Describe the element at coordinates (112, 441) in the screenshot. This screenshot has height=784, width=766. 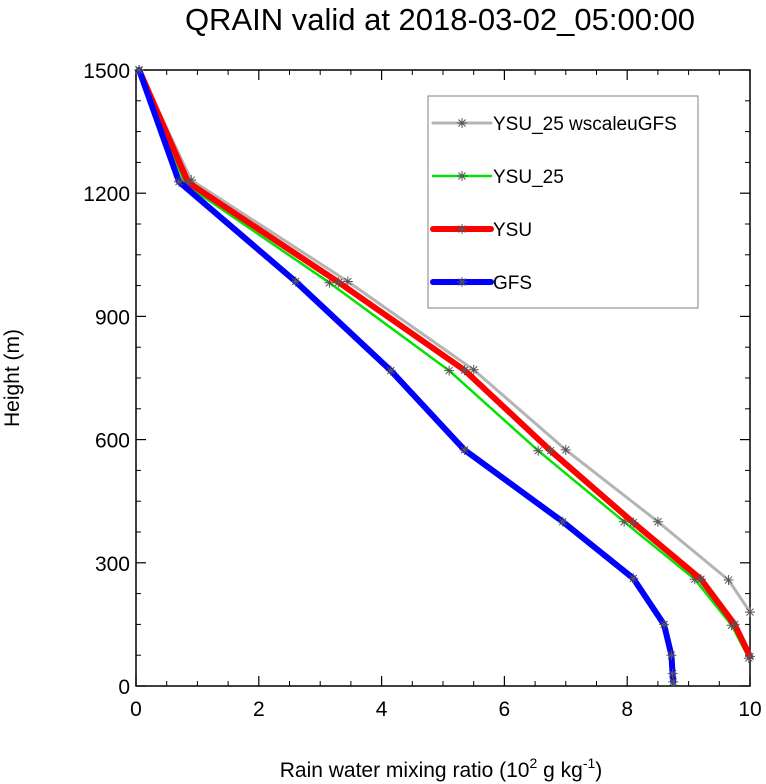
I see `y-tick-label: 600` at that location.